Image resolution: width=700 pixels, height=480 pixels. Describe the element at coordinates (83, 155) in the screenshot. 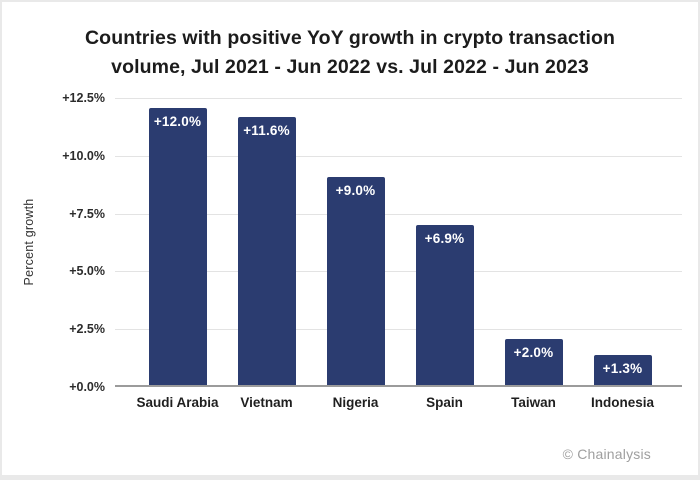

I see `y-tick-label: +10.0%` at that location.